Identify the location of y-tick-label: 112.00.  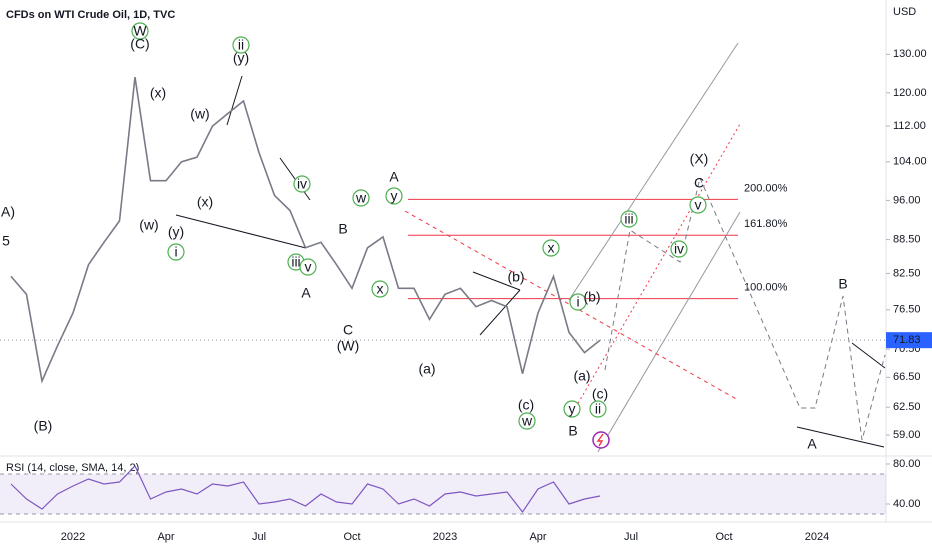
(909, 126).